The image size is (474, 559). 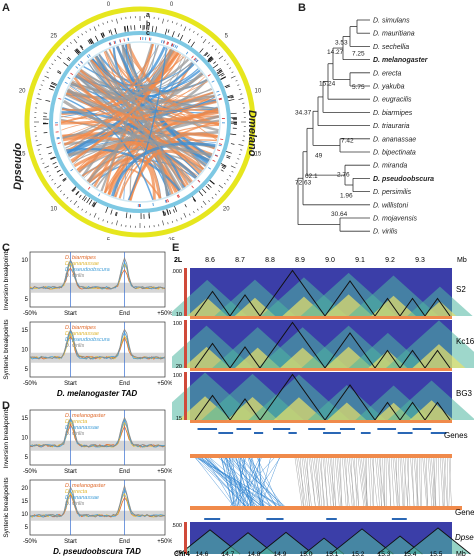 What do you see at coordinates (321, 456) in the screenshot?
I see `chromosome-bar-top` at bounding box center [321, 456].